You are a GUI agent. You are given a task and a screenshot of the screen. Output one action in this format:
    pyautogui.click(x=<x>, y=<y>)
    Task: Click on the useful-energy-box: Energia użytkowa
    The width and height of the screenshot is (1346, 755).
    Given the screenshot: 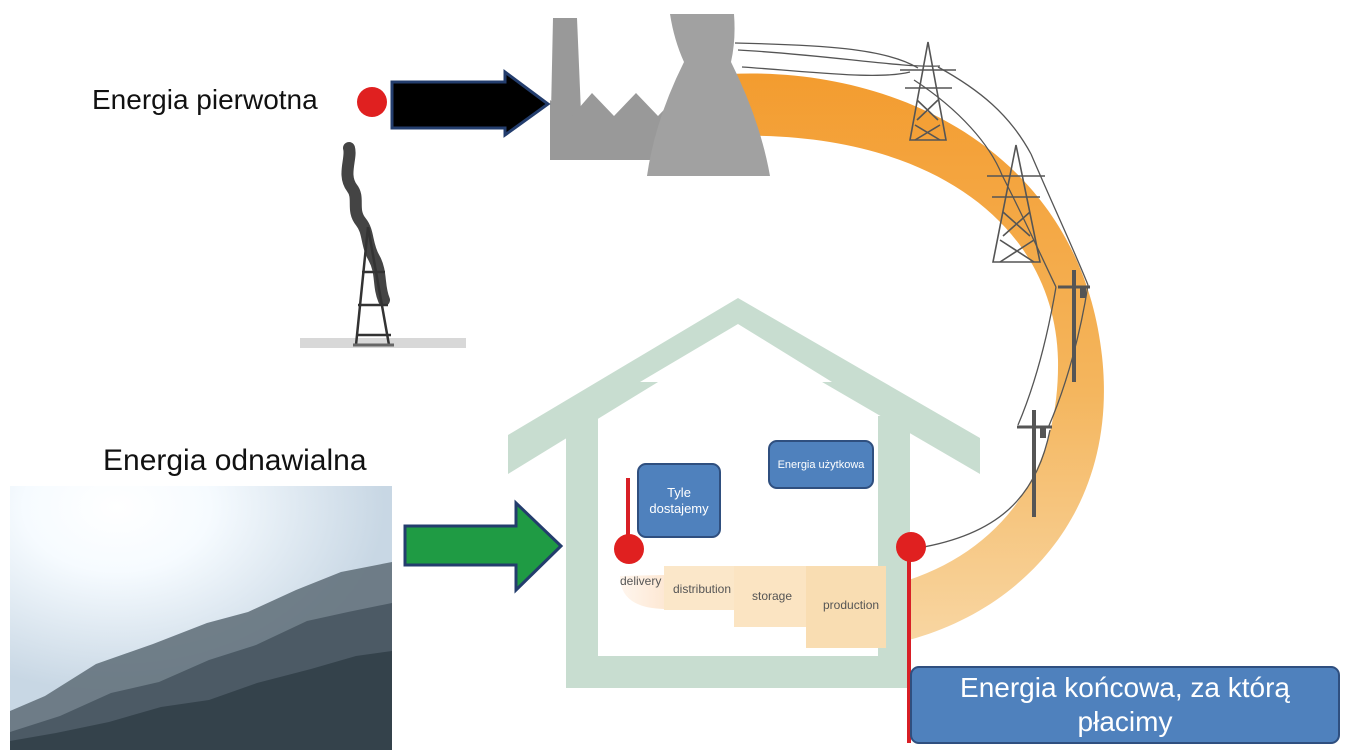 What is the action you would take?
    pyautogui.click(x=821, y=464)
    